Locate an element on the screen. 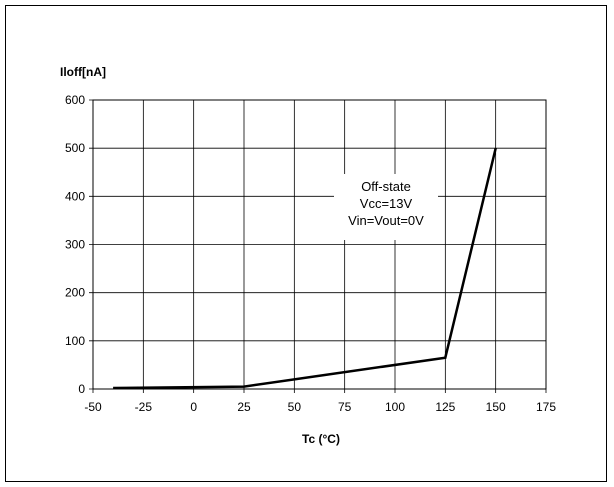  x-tick-label: 75 is located at coordinates (345, 407).